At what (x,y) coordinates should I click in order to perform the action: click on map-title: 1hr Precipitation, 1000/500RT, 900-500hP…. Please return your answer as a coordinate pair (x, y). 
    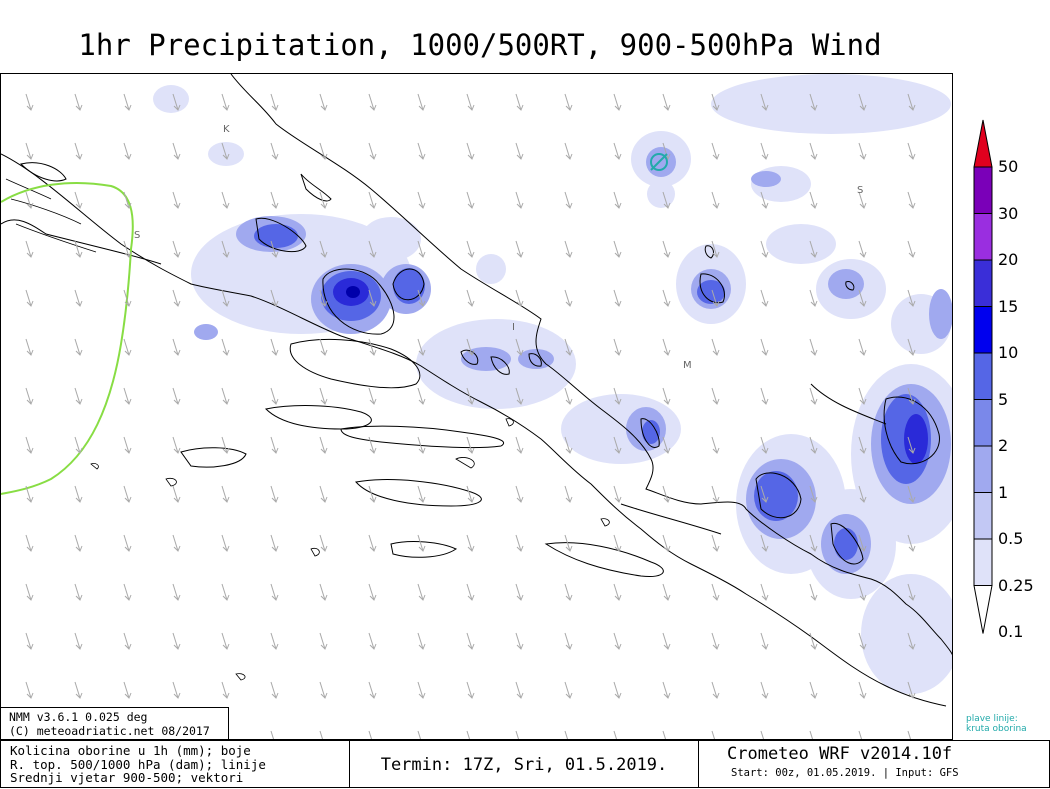
    Looking at the image, I should click on (480, 45).